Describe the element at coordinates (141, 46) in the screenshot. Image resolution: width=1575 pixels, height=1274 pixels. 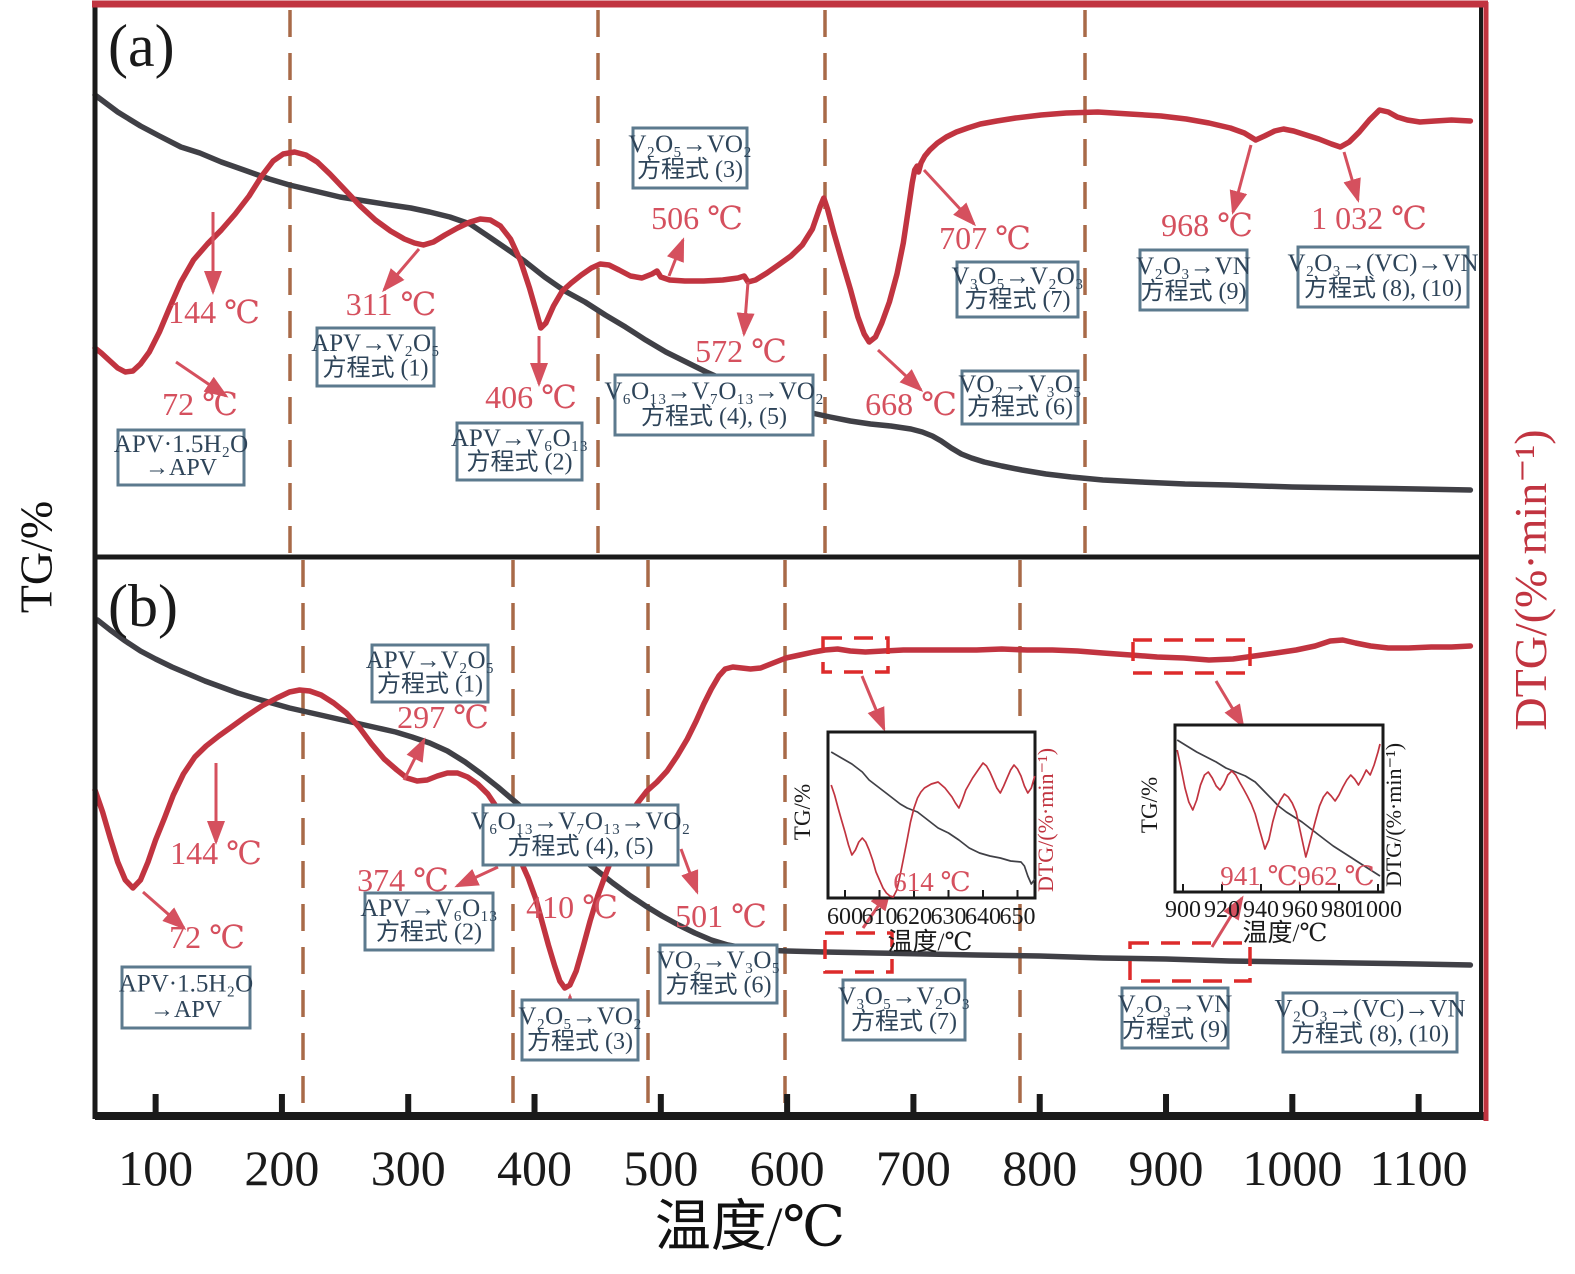
I see `panel-a-label: (a)` at that location.